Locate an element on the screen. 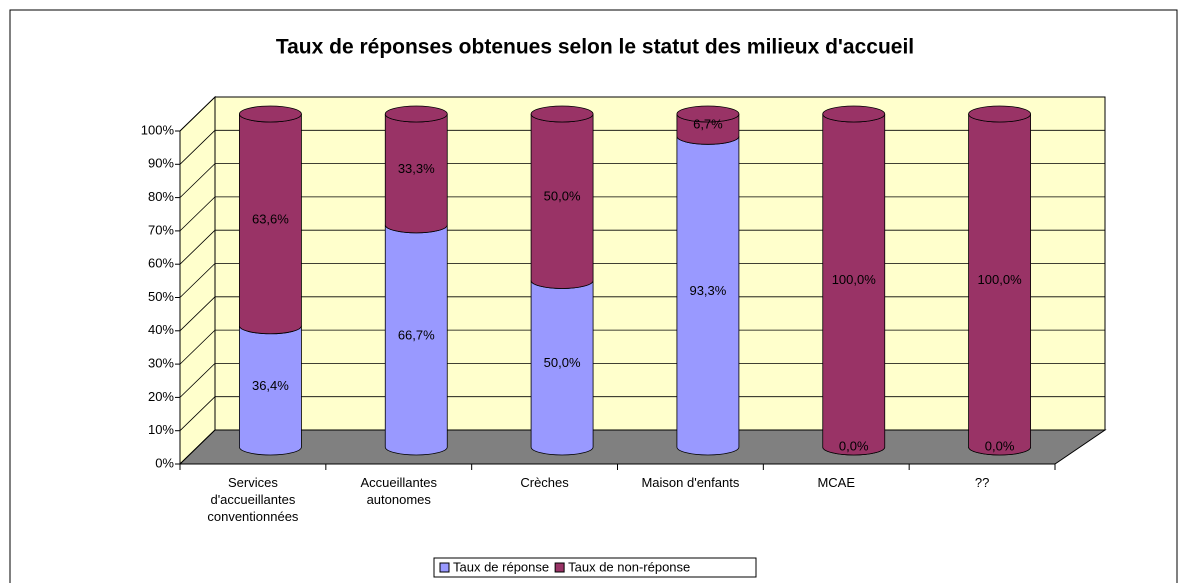 This screenshot has height=583, width=1189. y-tick-label: 50% is located at coordinates (161, 296).